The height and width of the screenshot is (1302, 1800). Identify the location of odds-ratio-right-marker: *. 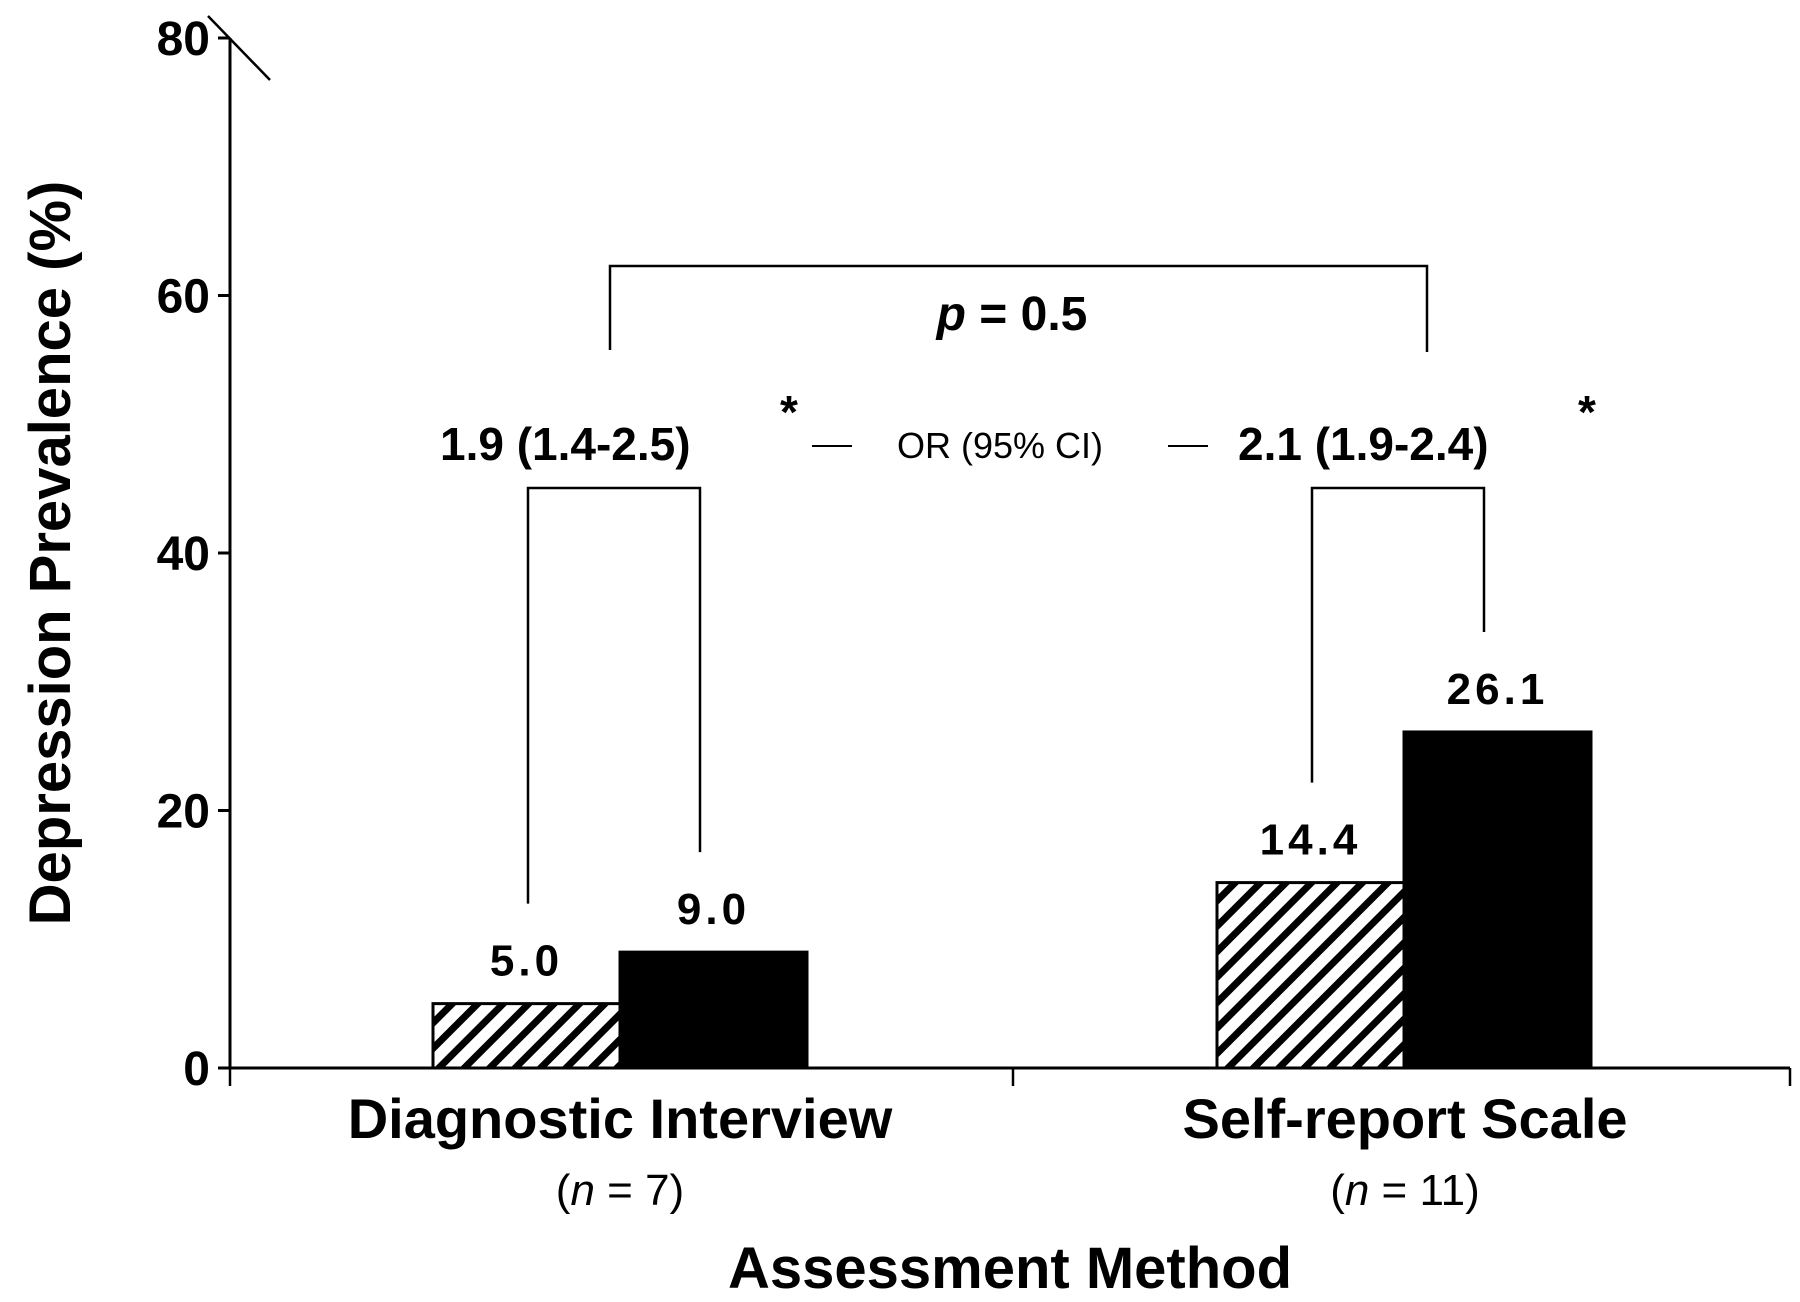
(1587, 412).